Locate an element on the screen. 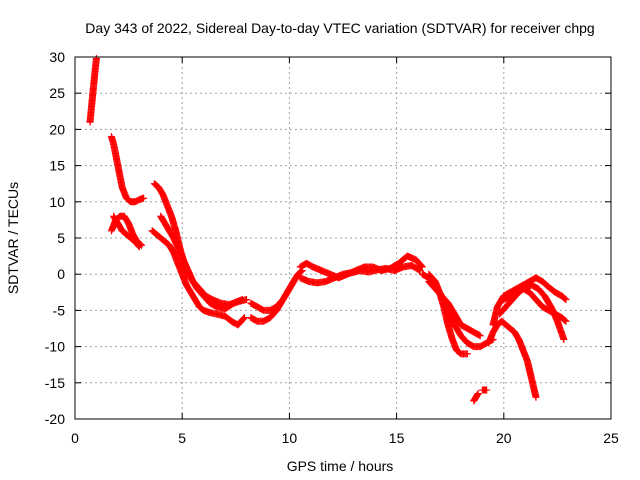 This screenshot has height=480, width=640. series-t4 is located at coordinates (126, 231).